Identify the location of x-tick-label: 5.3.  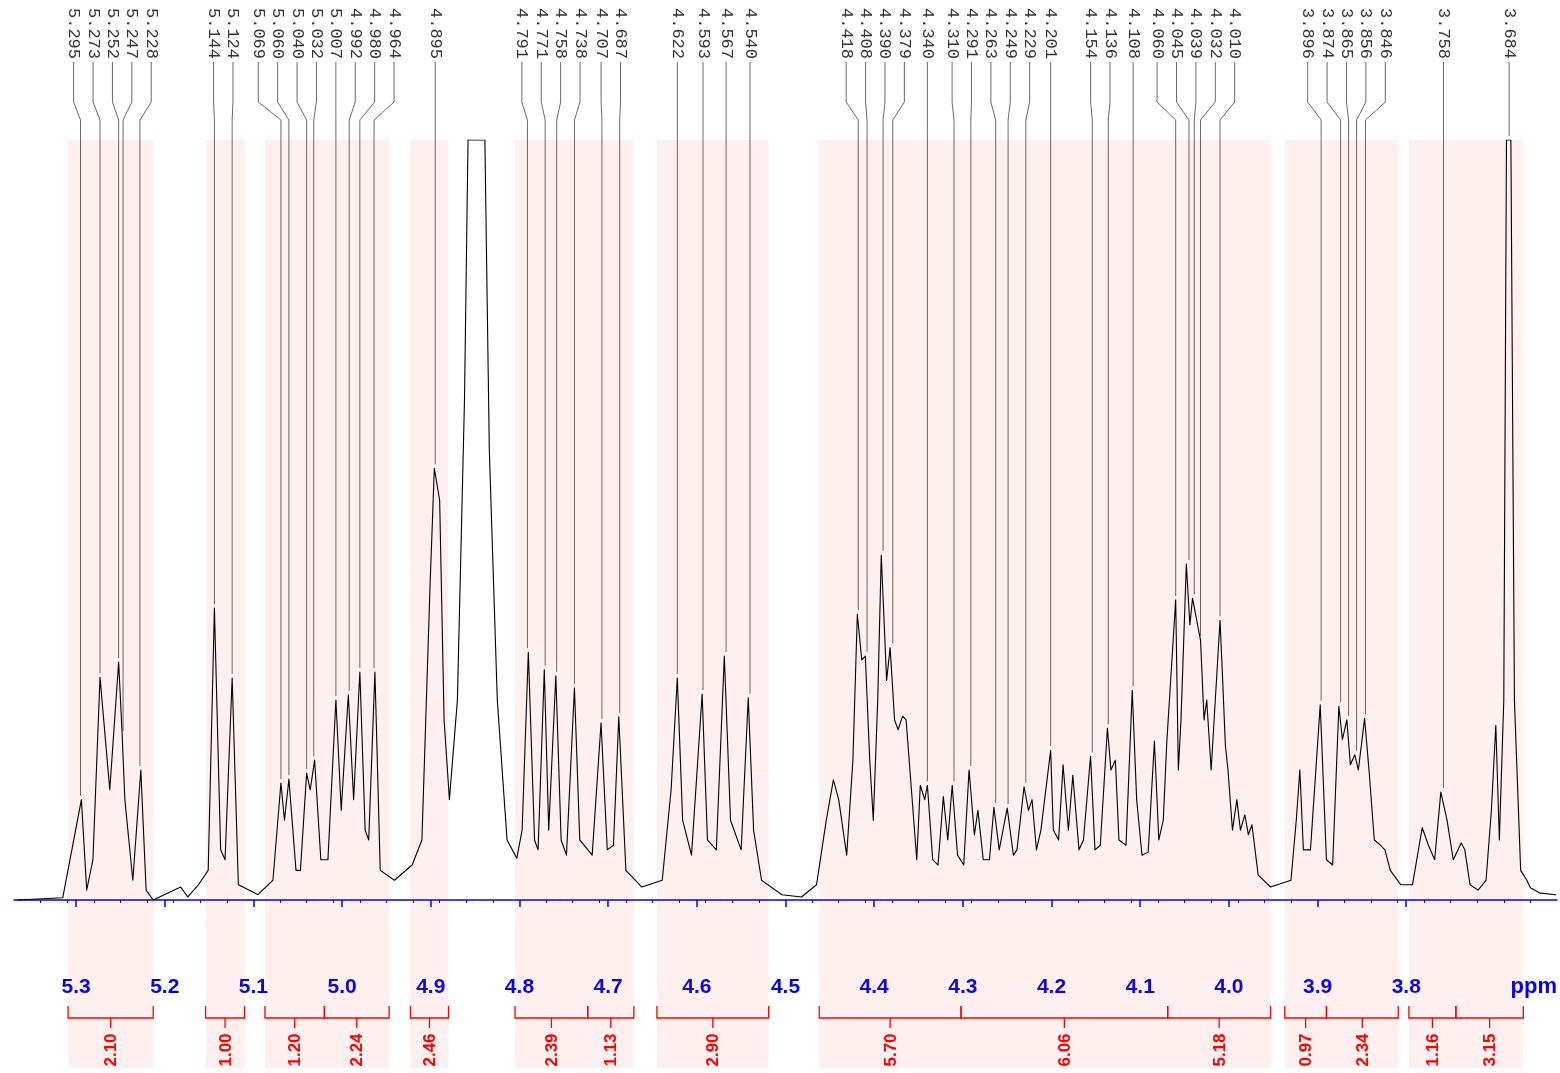
(76, 985).